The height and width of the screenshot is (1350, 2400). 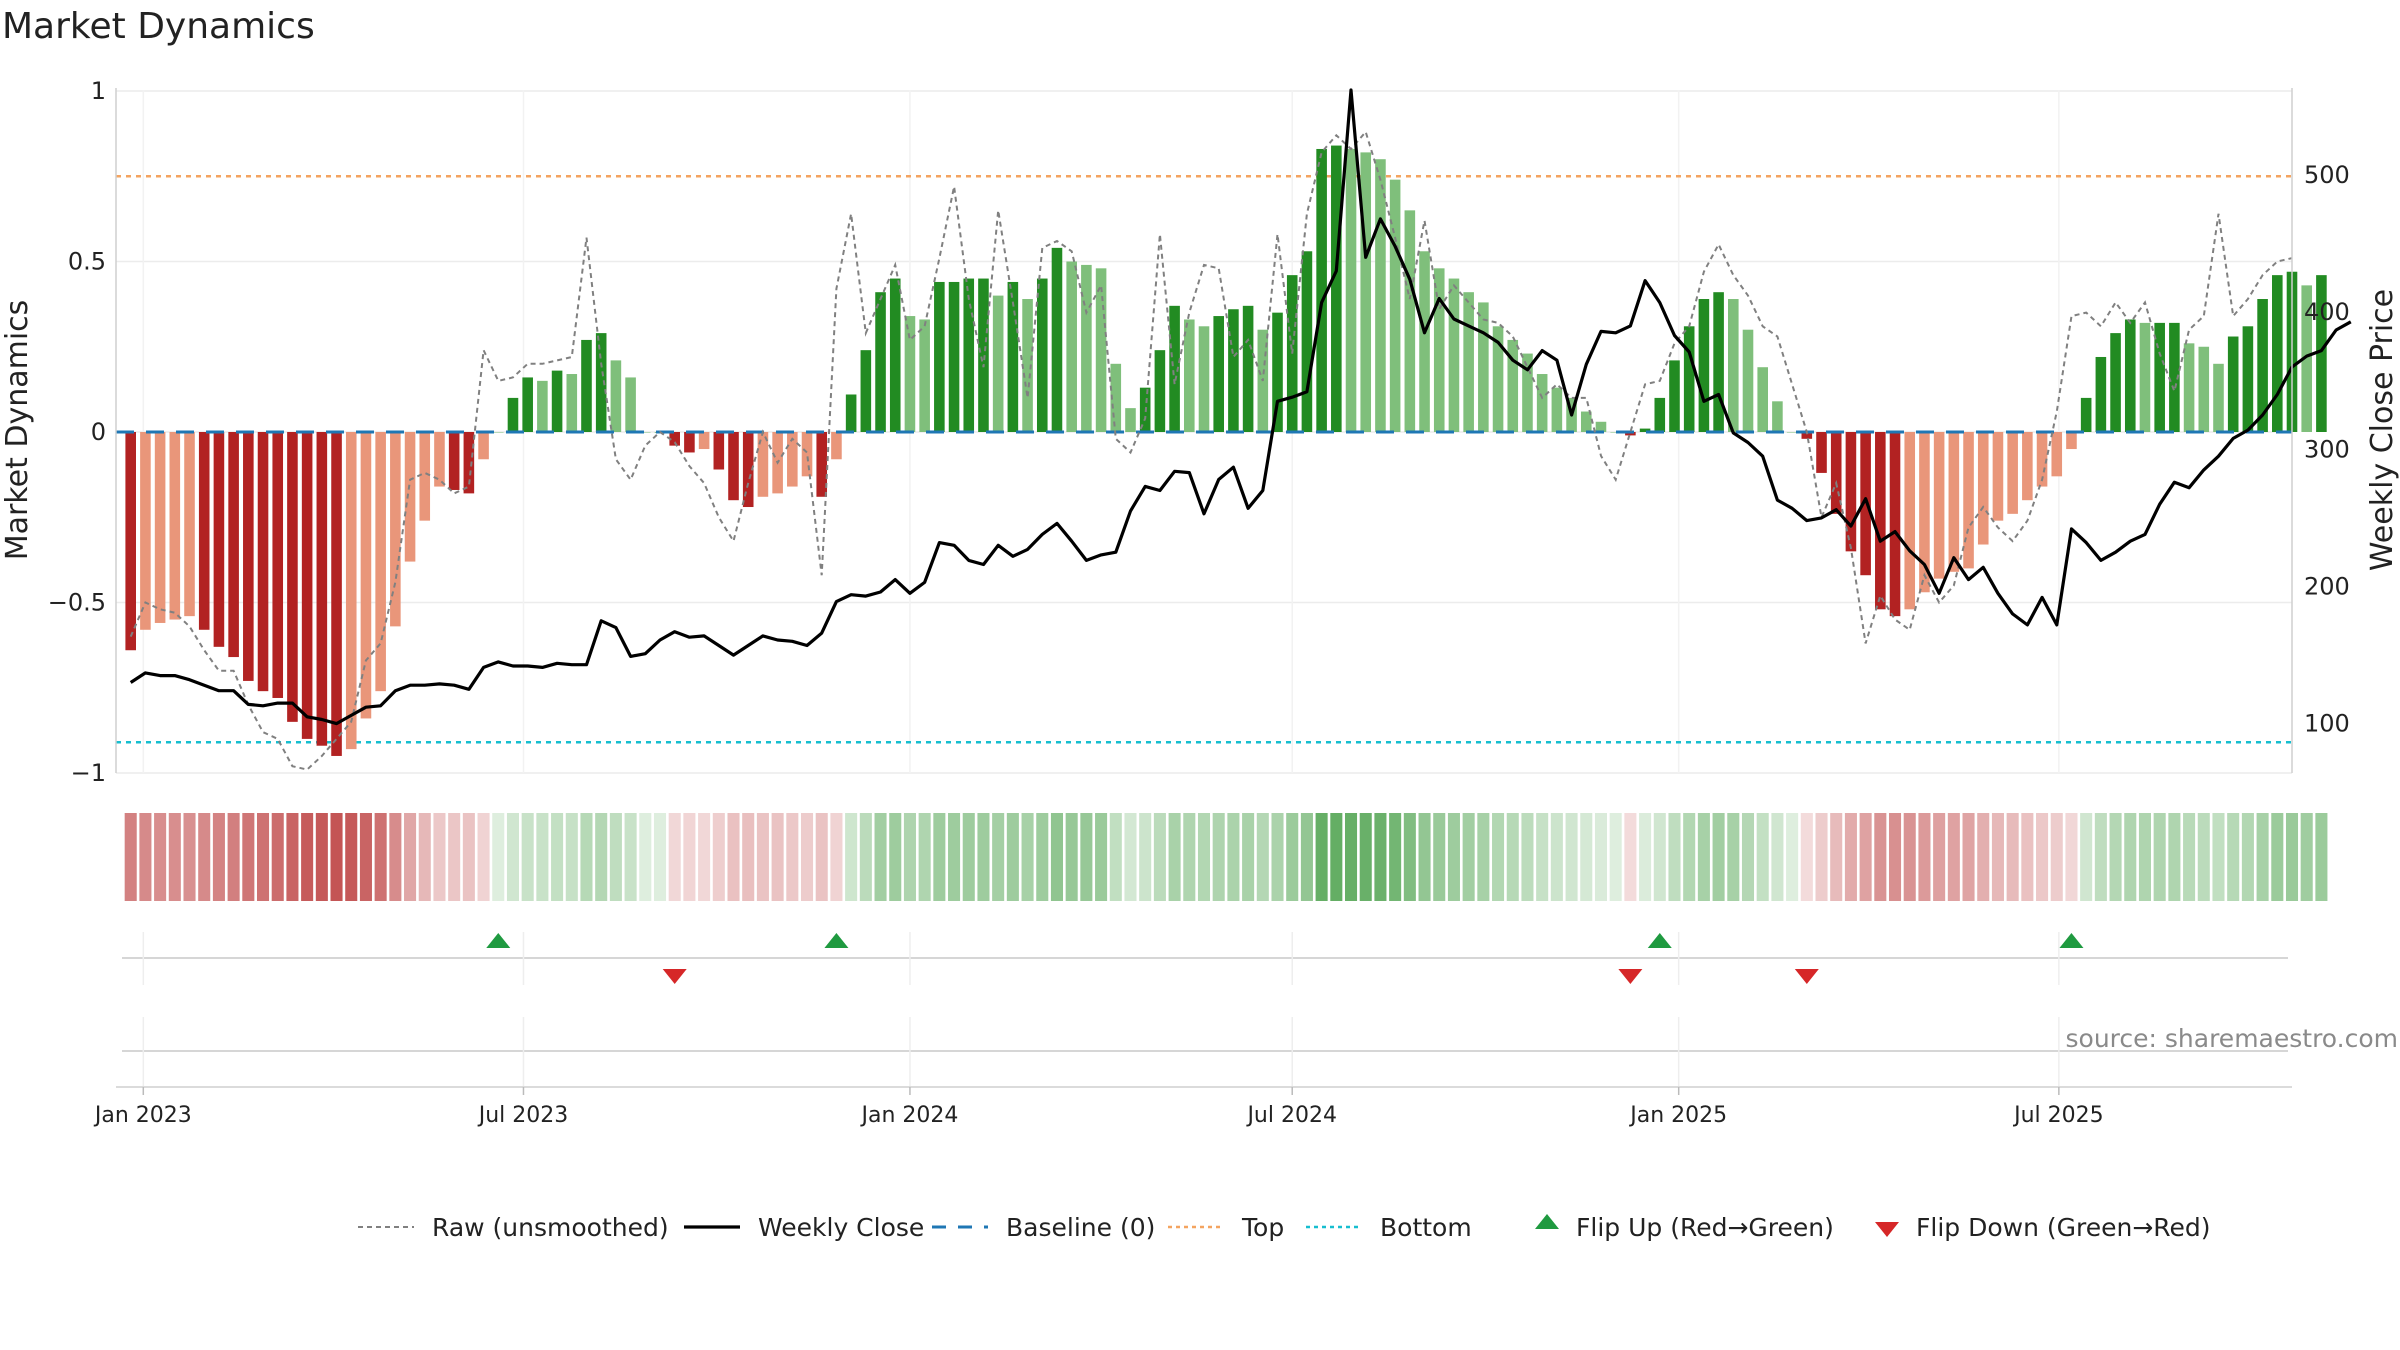 What do you see at coordinates (841, 1227) in the screenshot?
I see `legend-label: Weekly Close` at bounding box center [841, 1227].